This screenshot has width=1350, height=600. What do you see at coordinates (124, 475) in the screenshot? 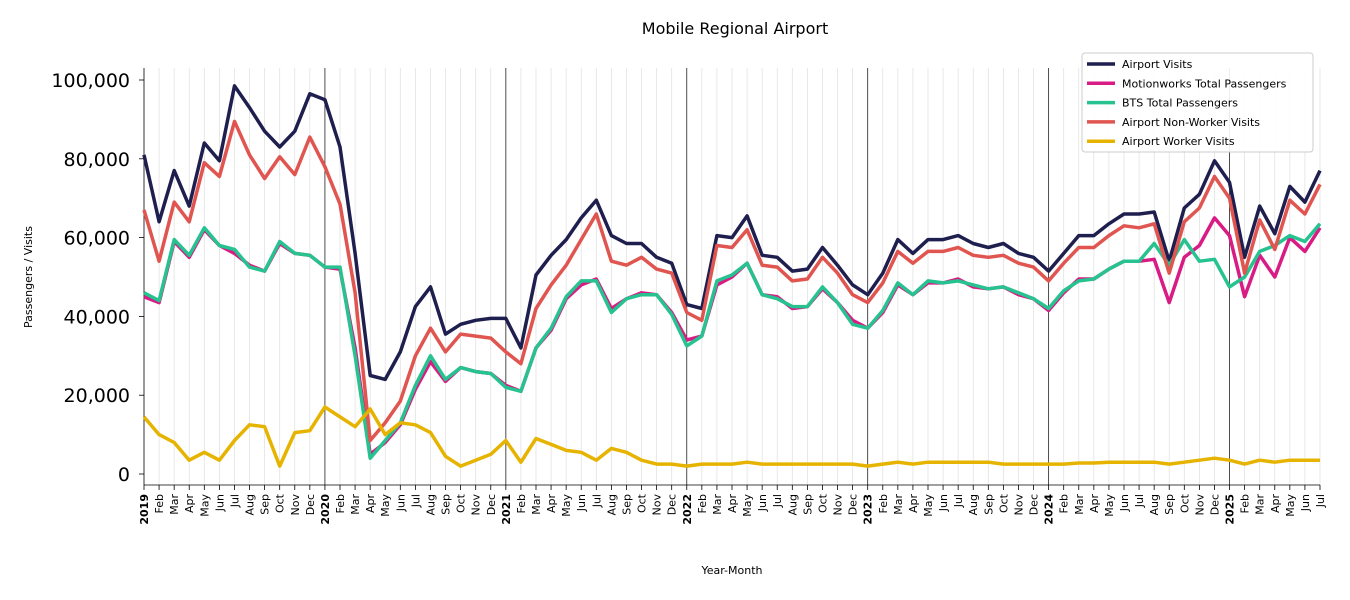
I see `y-tick-label: 0` at bounding box center [124, 475].